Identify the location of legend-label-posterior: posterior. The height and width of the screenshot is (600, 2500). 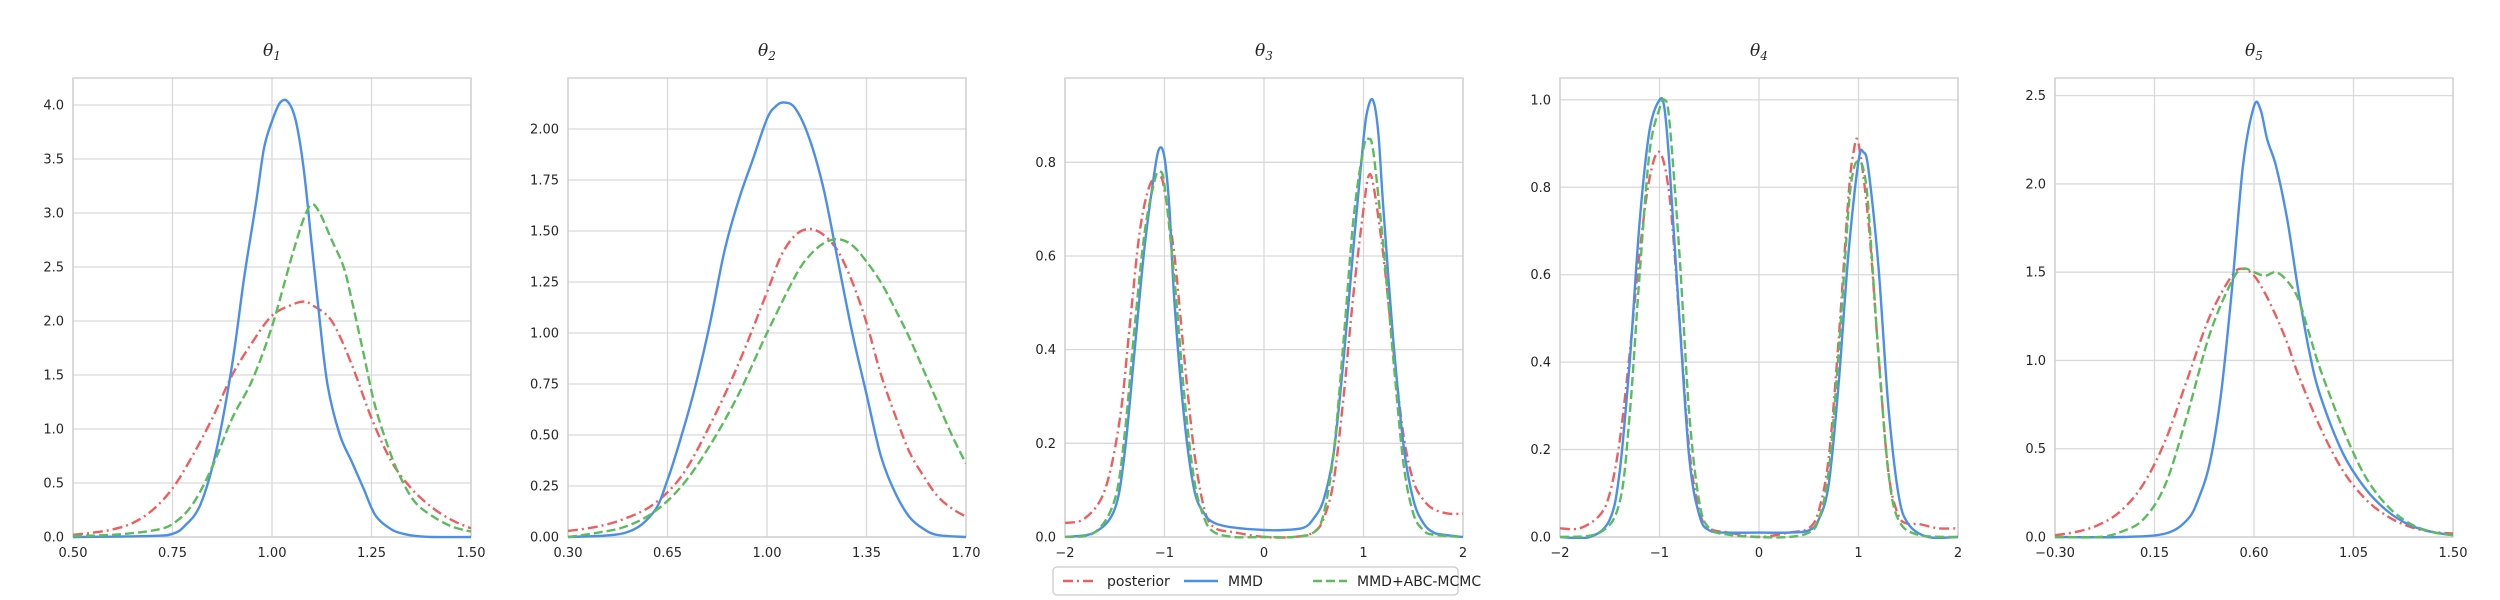
(1138, 582).